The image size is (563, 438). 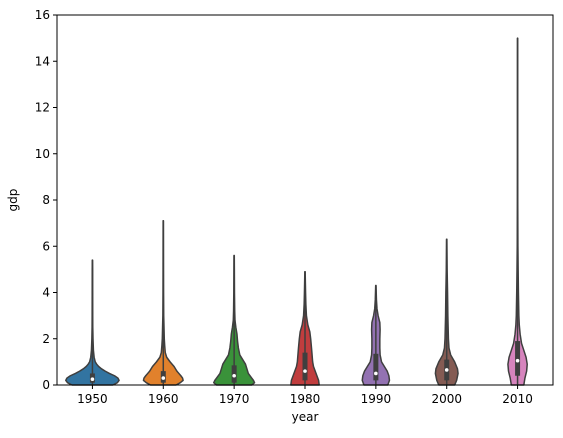 I want to click on y-tick-label: 0, so click(x=46, y=385).